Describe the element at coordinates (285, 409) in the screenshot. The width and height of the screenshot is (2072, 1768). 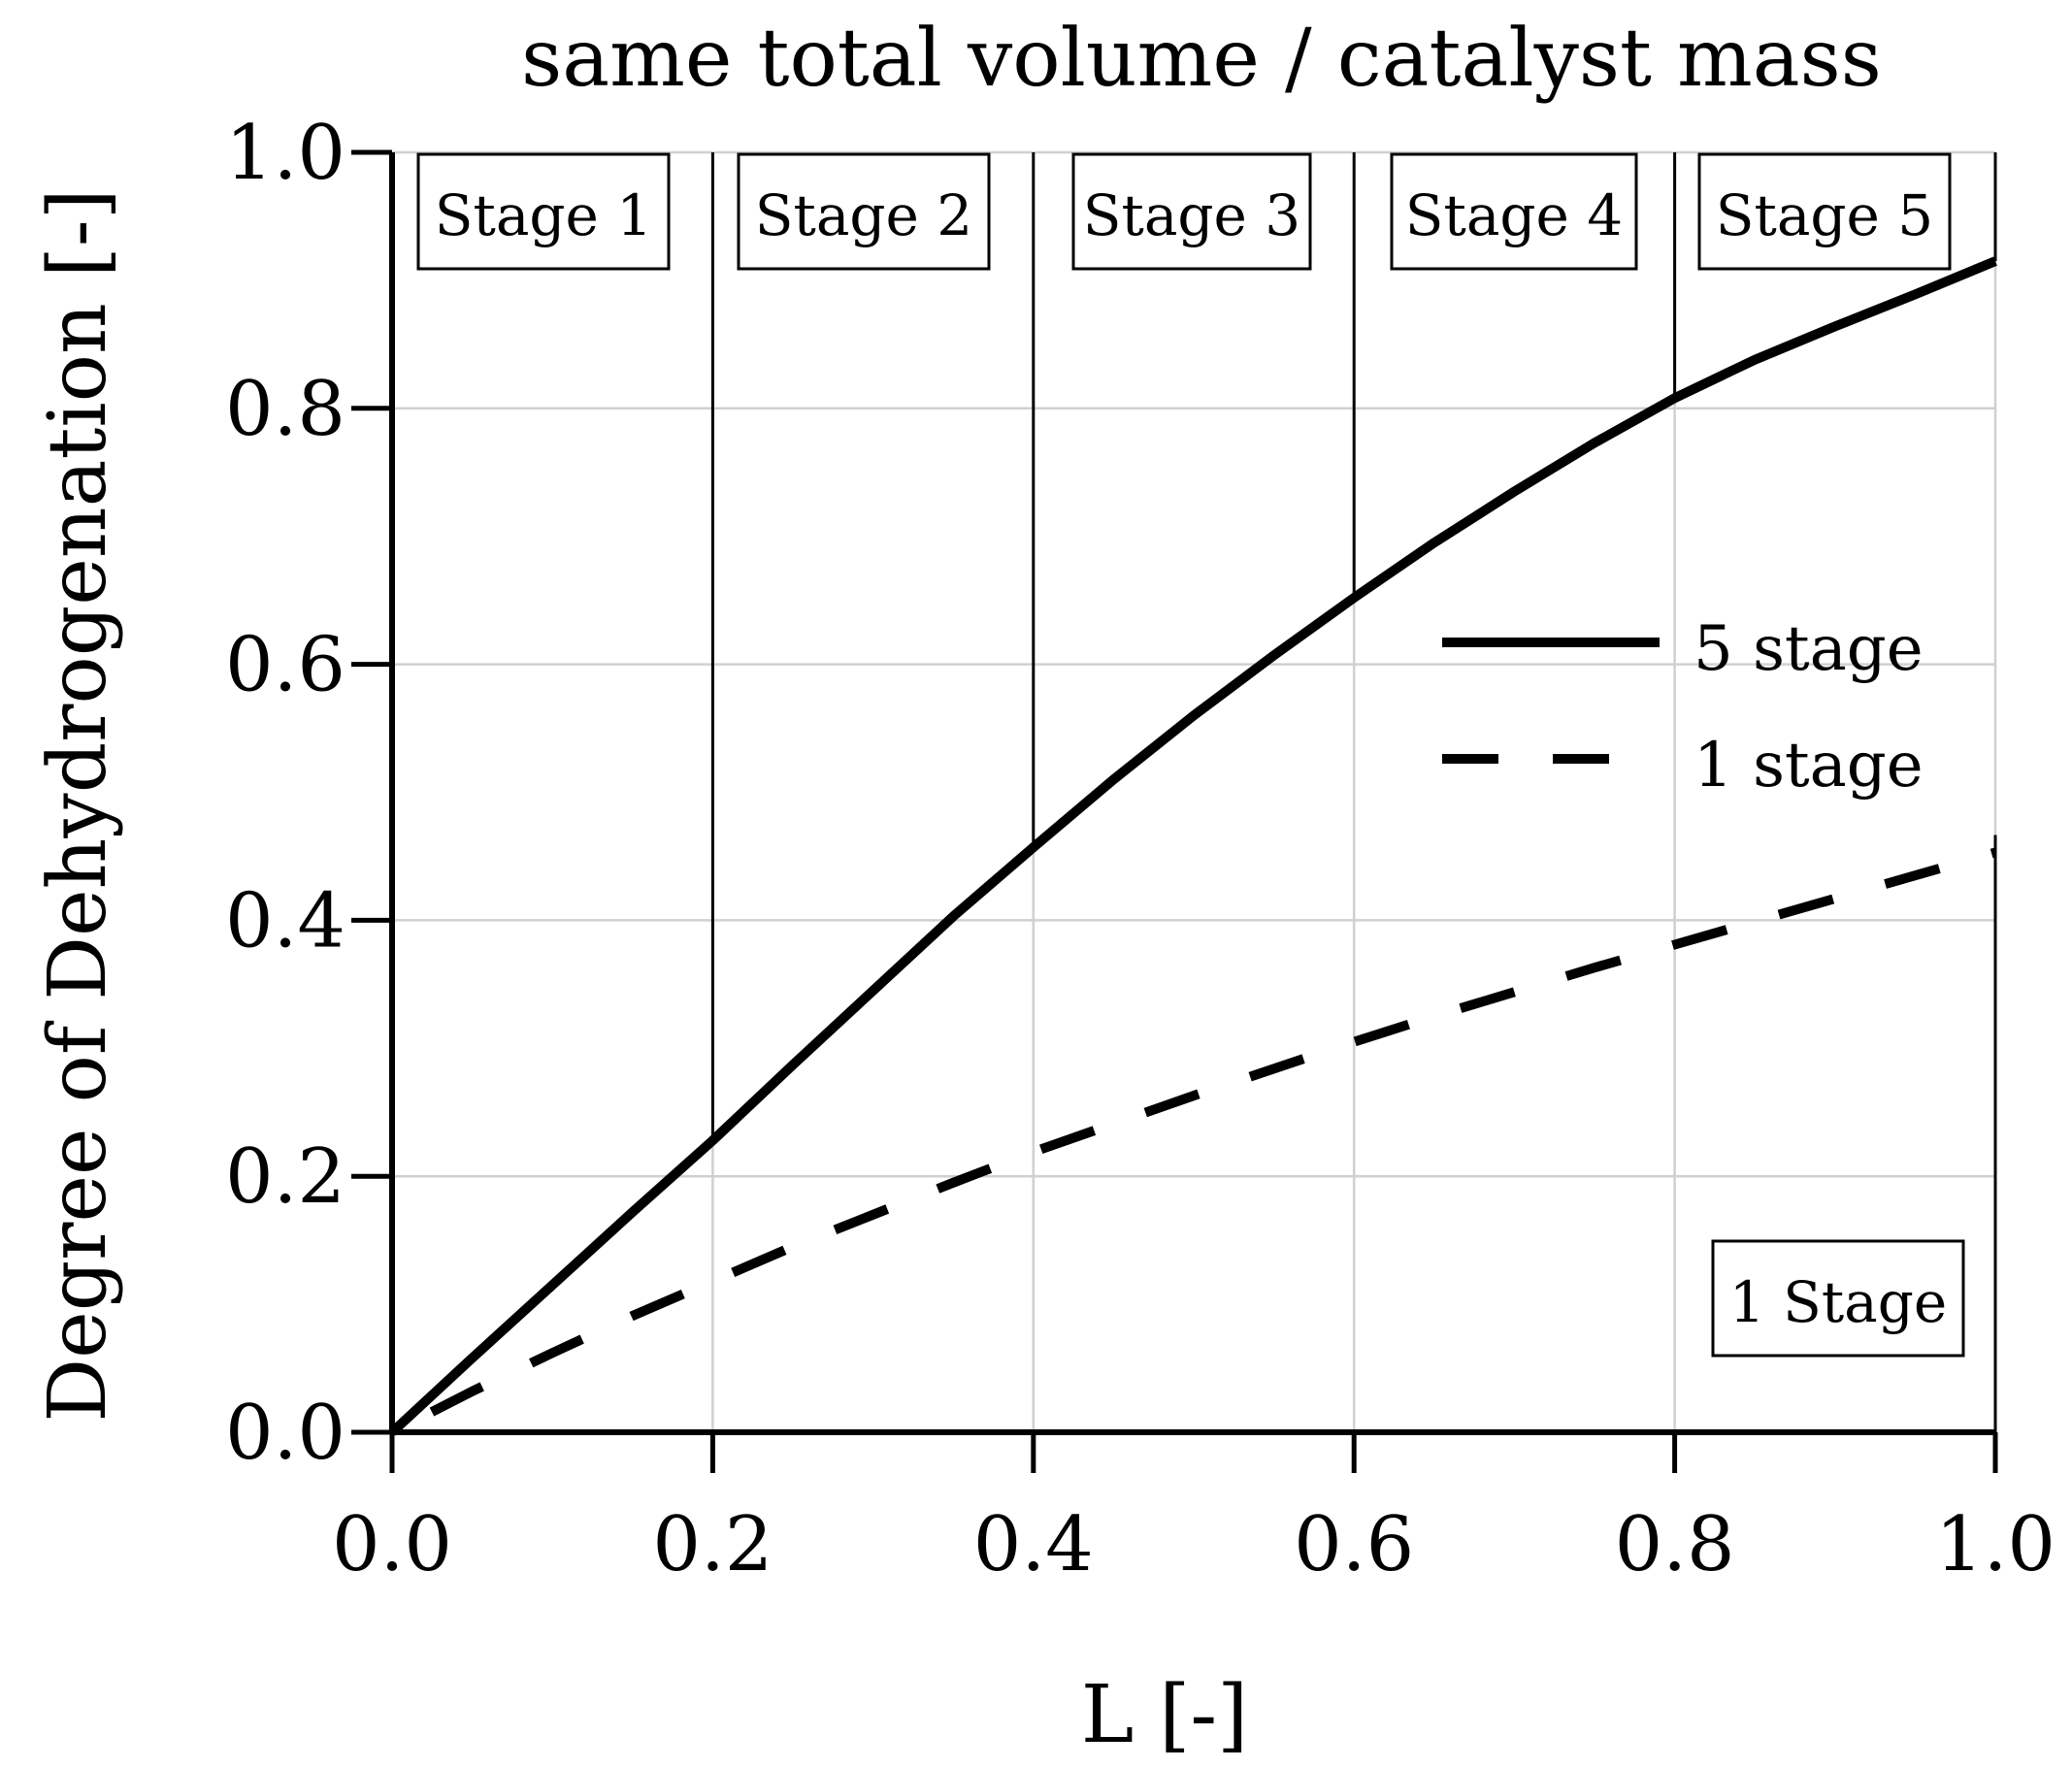
I see `y-tick-label-4: 0.8` at that location.